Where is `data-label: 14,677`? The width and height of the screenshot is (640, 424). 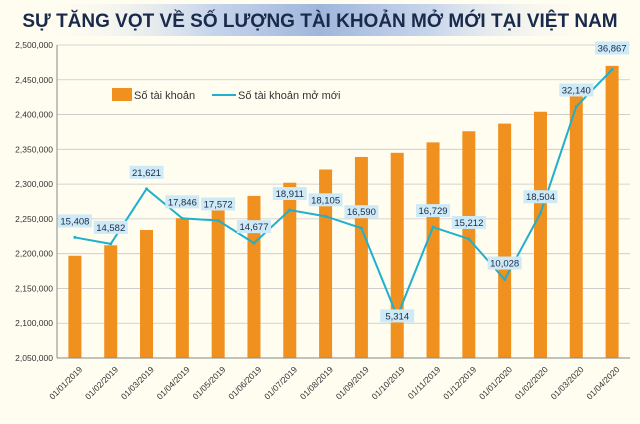 data-label: 14,677 is located at coordinates (253, 227).